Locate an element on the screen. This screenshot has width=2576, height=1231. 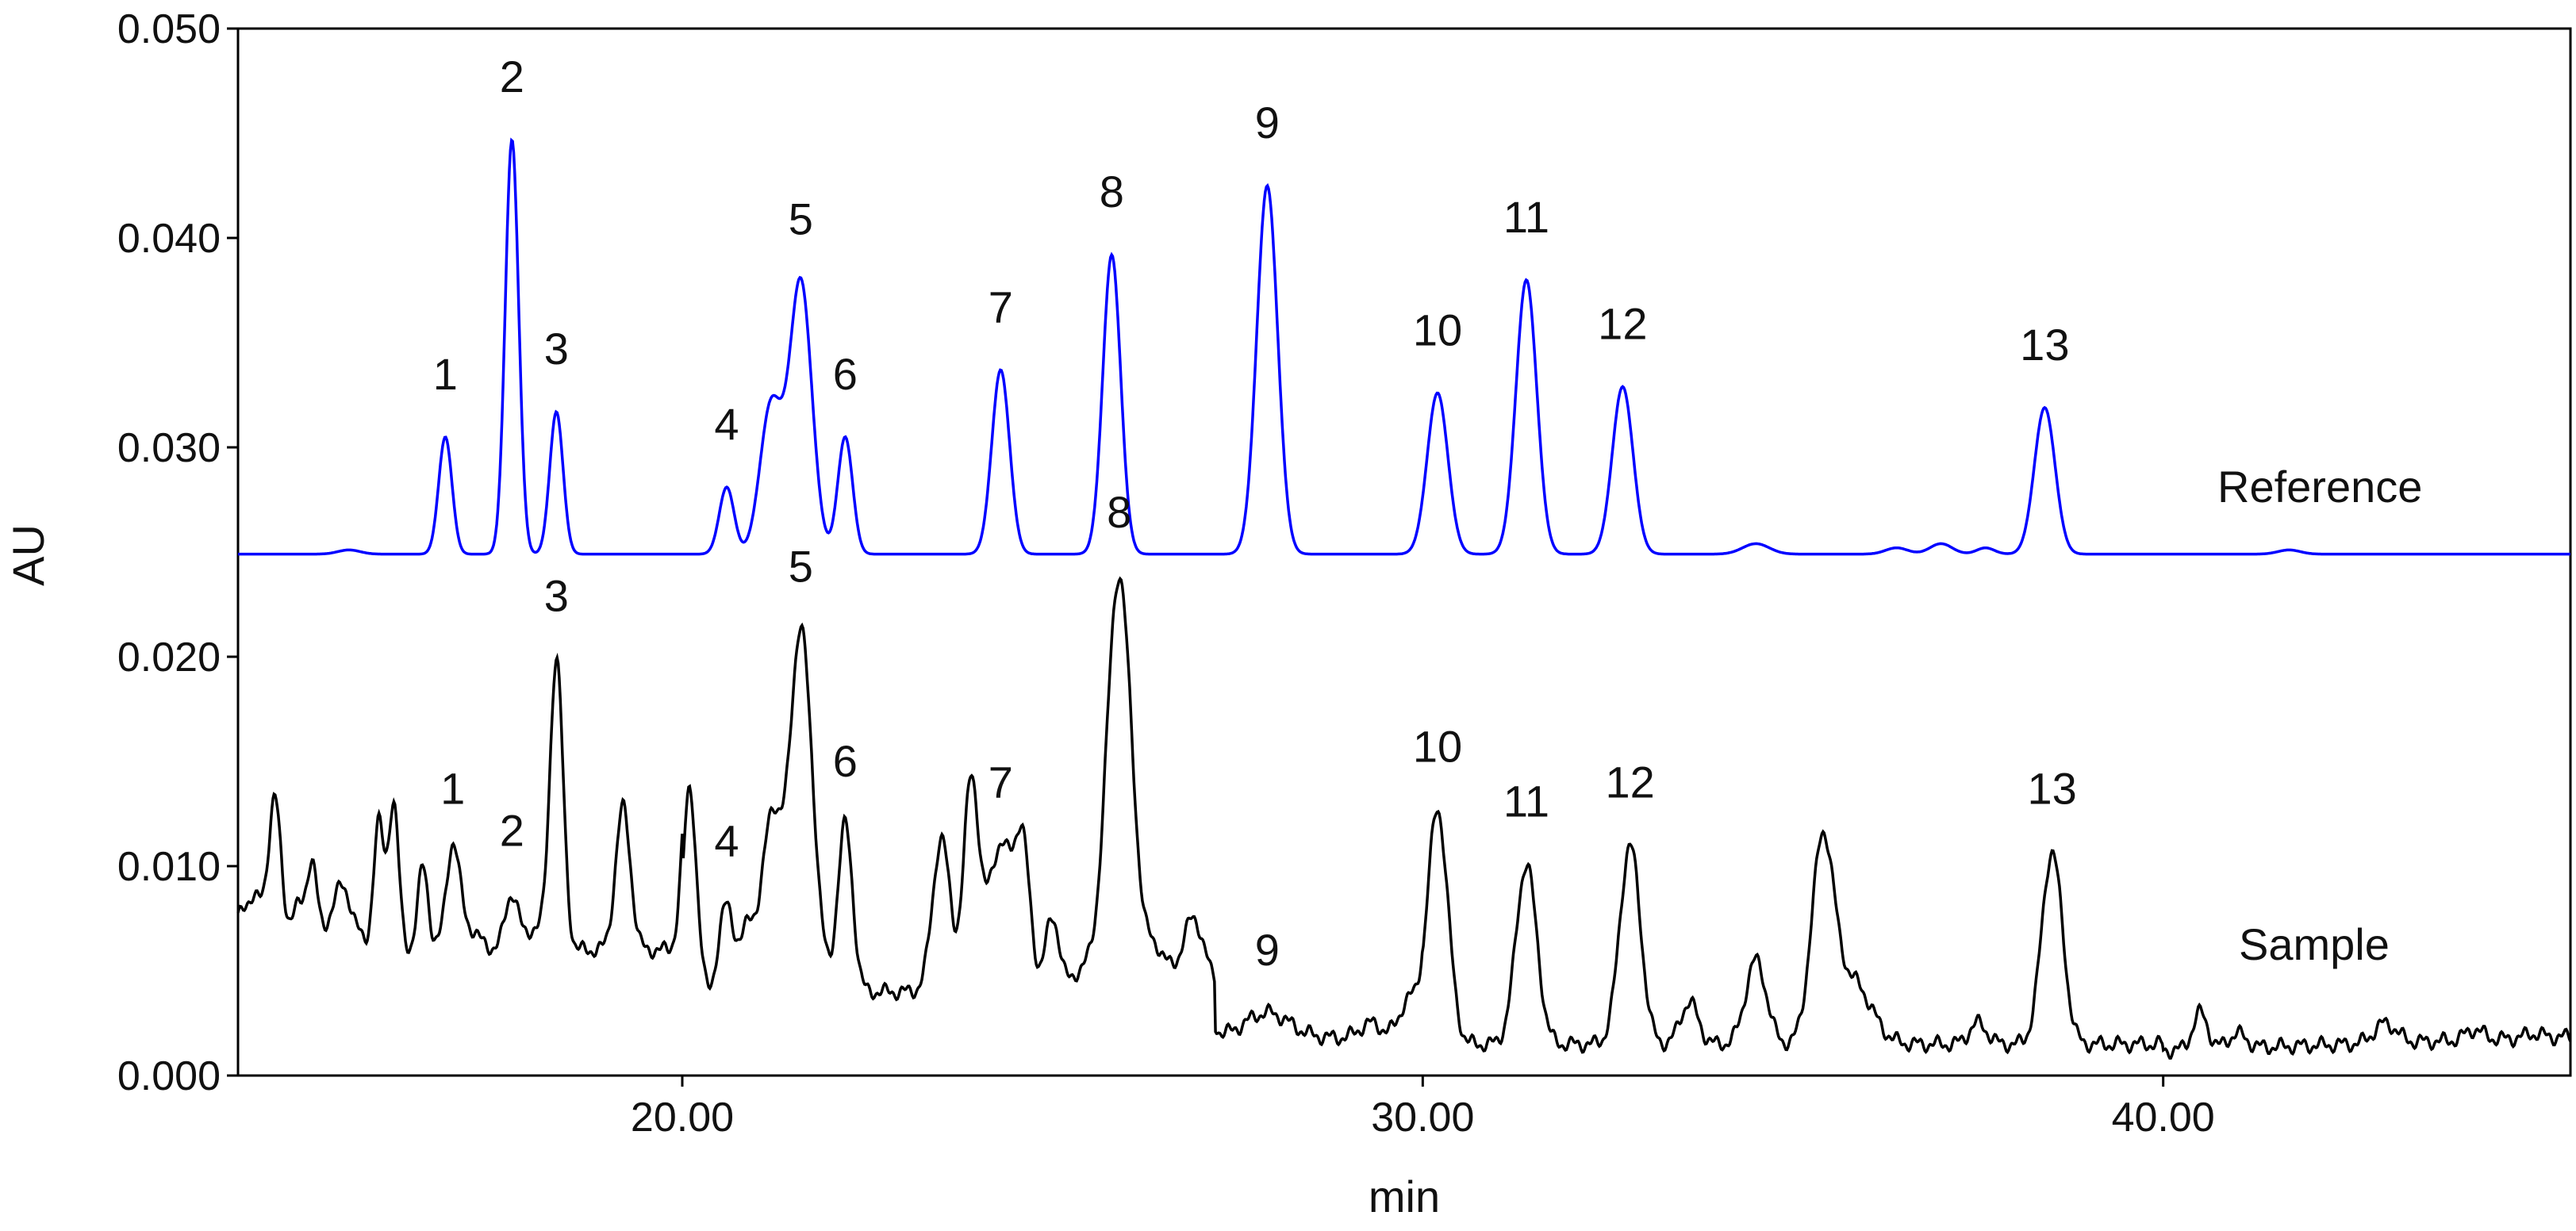
x-tick-label: 40.00 is located at coordinates (2163, 1118).